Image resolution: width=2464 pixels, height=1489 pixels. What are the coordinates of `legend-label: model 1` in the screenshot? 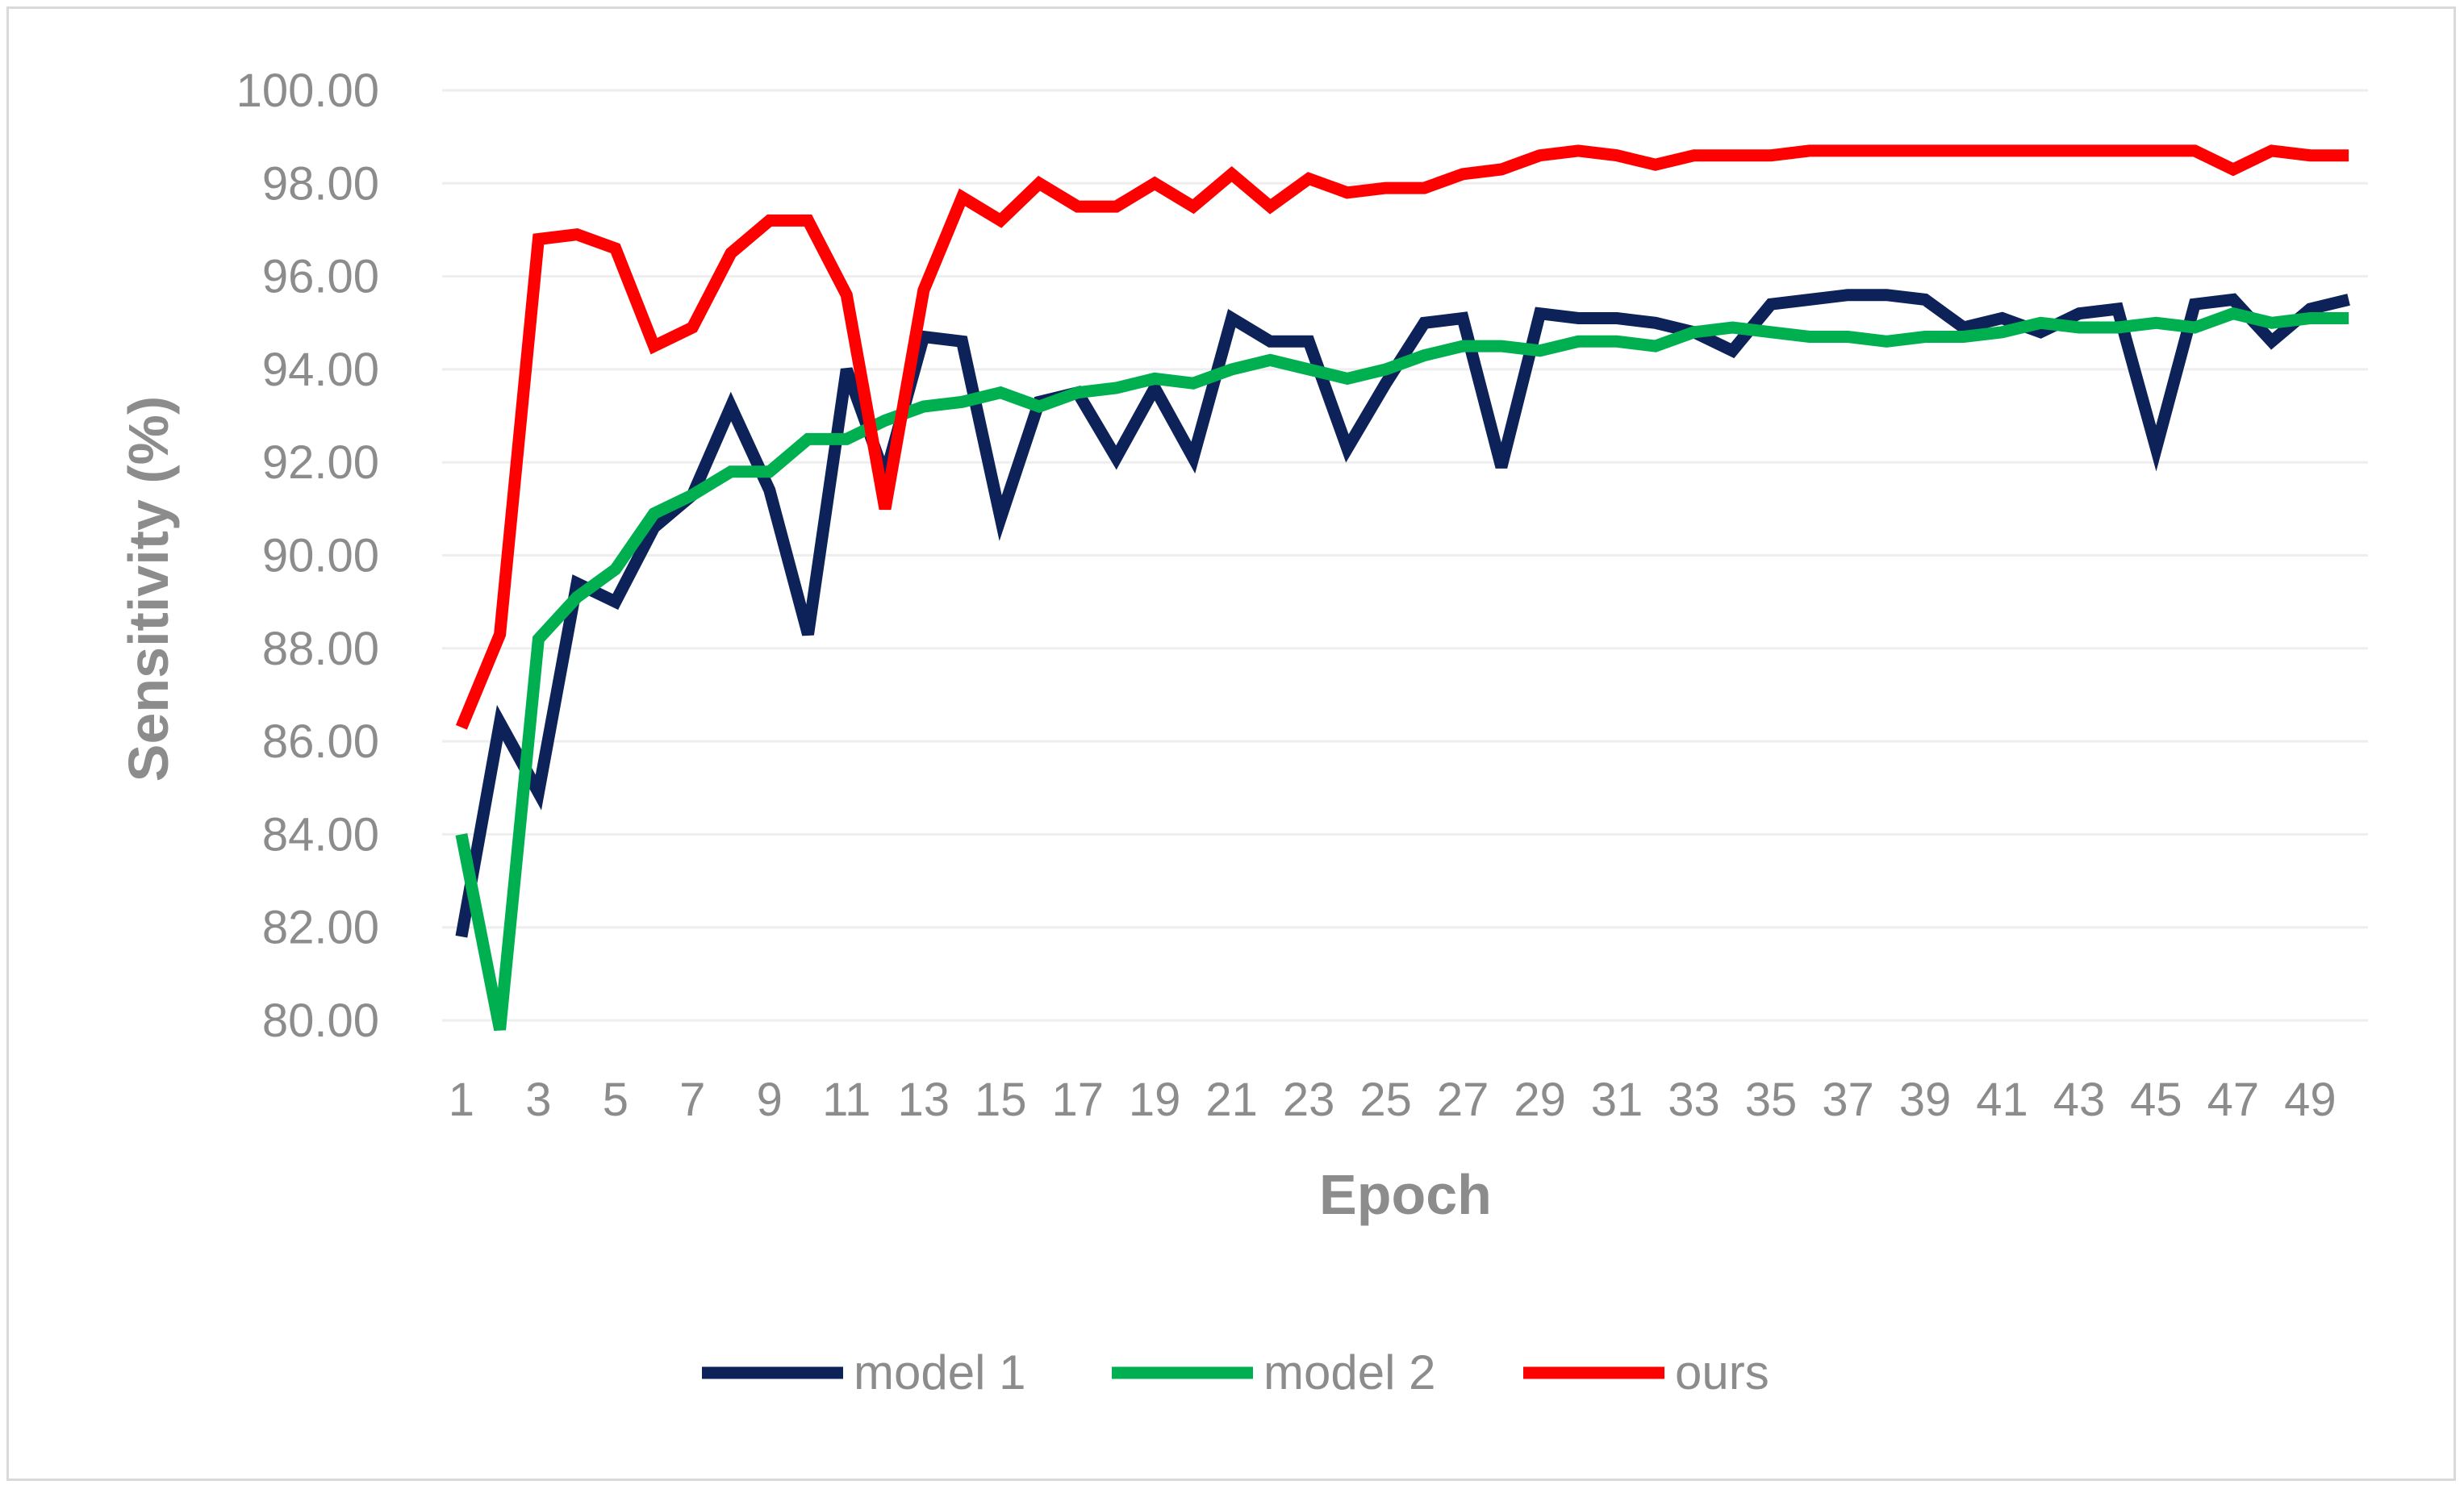 It's located at (939, 1372).